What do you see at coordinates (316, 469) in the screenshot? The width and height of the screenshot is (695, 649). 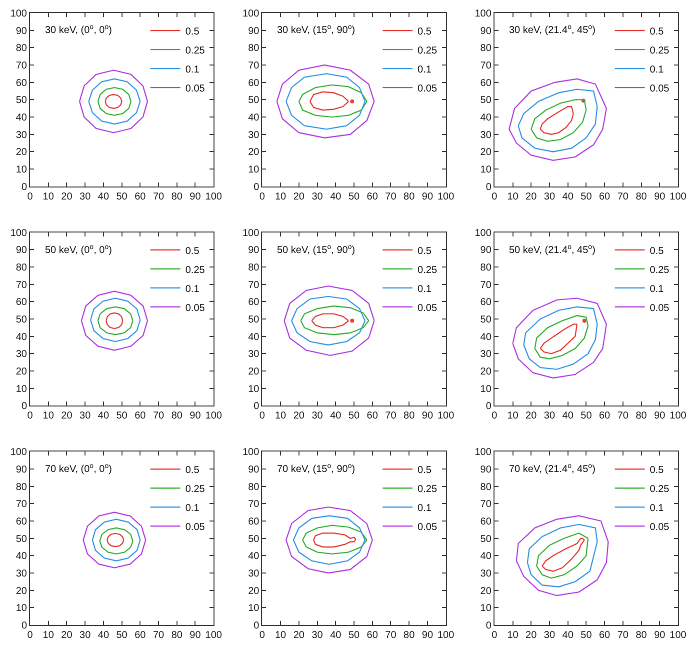 I see `text: 70 keV, (15$^{o}$, 90$^{o}$)` at bounding box center [316, 469].